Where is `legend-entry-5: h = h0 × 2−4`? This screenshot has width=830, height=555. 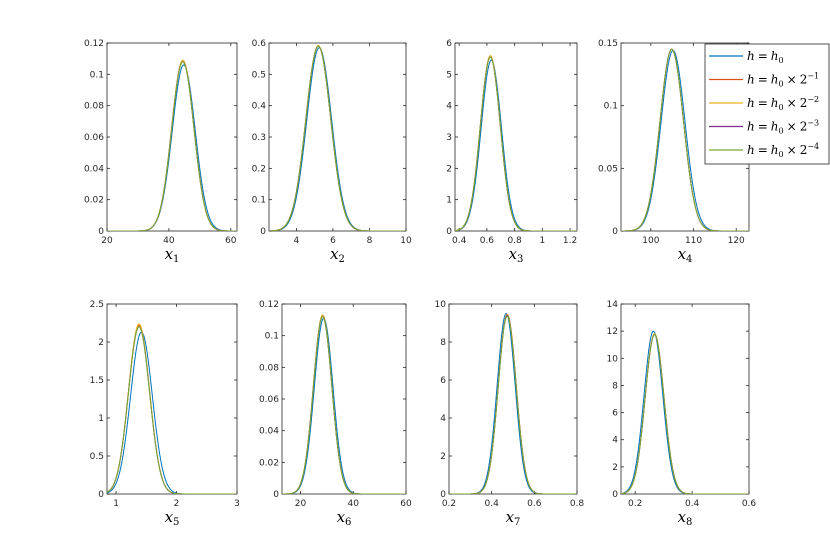 legend-entry-5: h = h0 × 2−4 is located at coordinates (783, 150).